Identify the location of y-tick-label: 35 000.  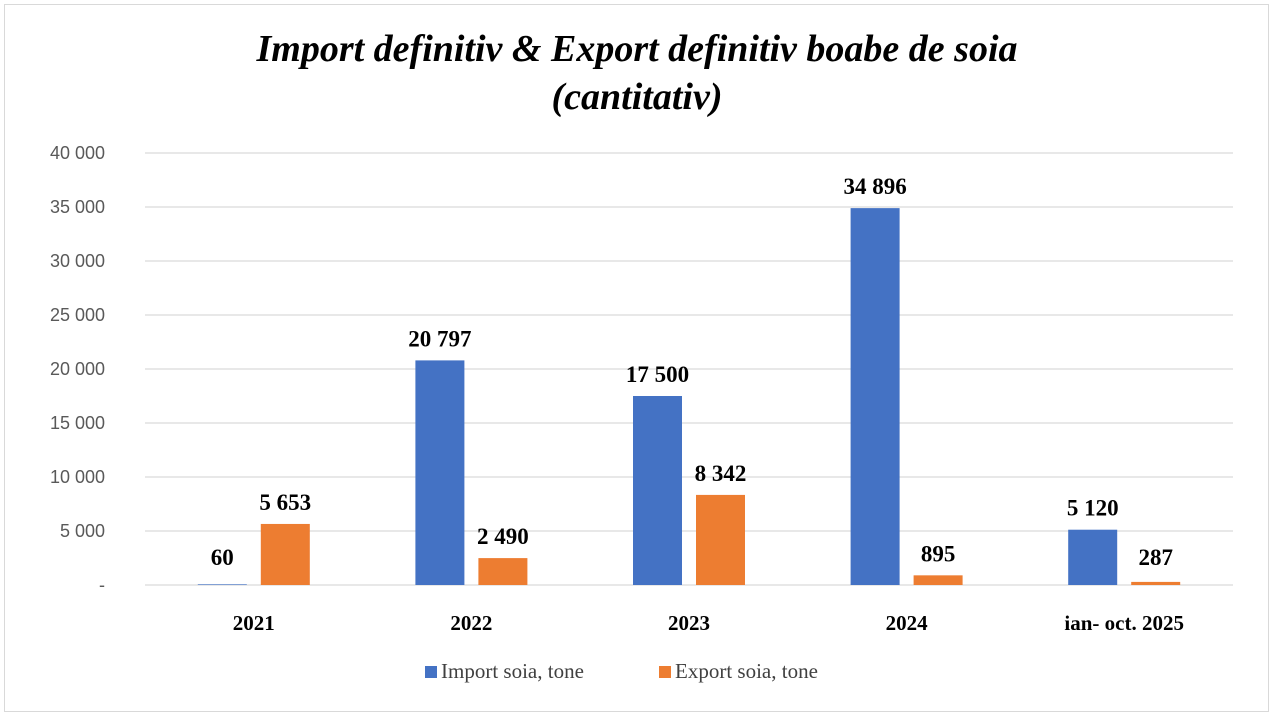
(77, 207).